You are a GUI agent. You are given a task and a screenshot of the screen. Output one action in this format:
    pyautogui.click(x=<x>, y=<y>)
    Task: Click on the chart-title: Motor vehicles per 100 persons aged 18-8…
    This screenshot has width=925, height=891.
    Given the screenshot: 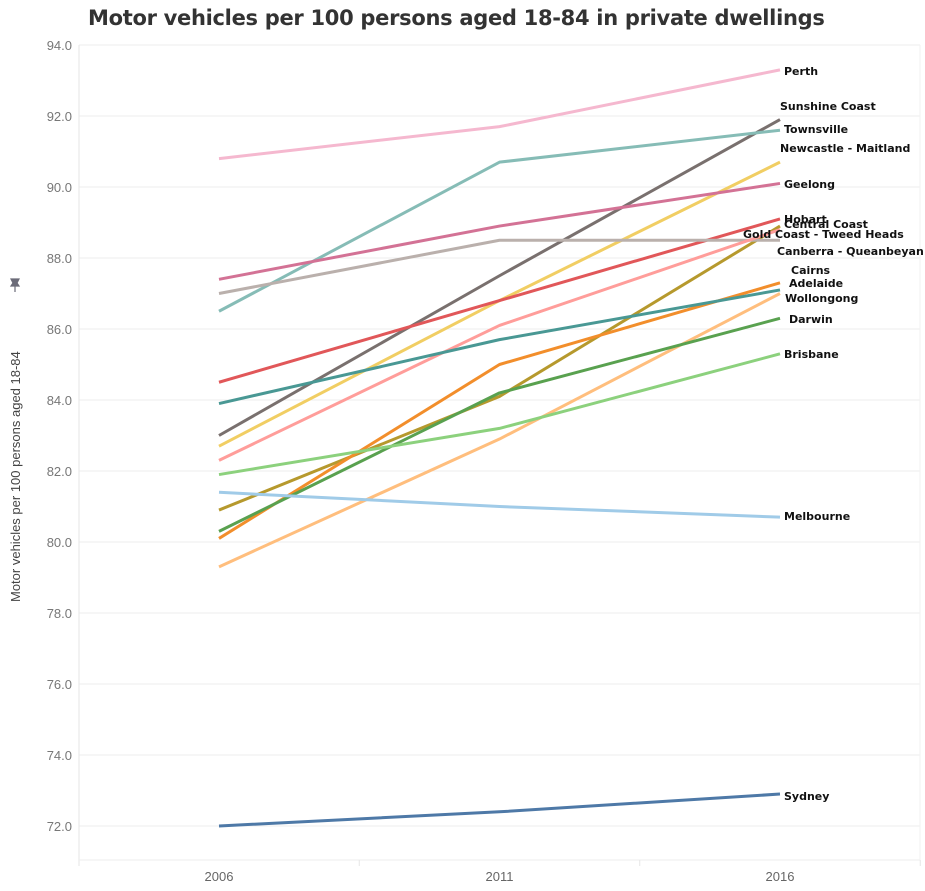 What is the action you would take?
    pyautogui.click(x=456, y=18)
    